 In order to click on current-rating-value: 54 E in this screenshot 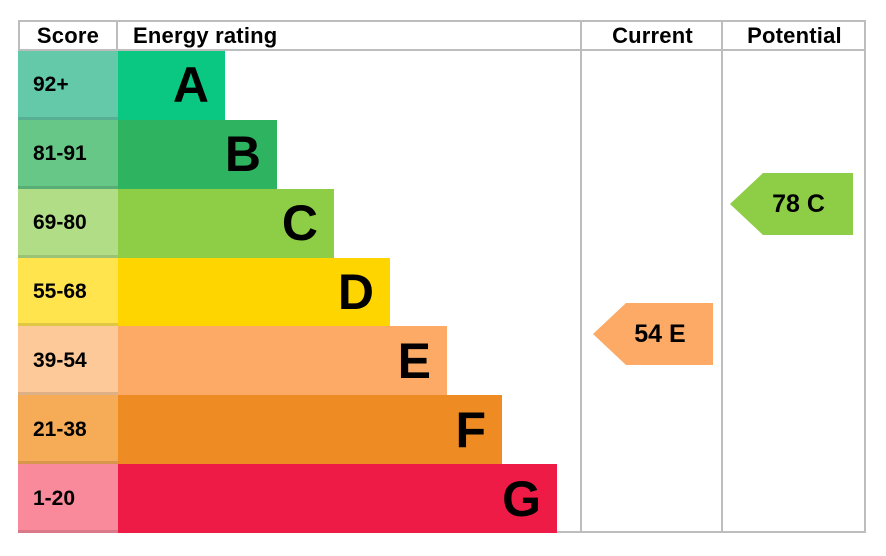, I will do `click(660, 333)`.